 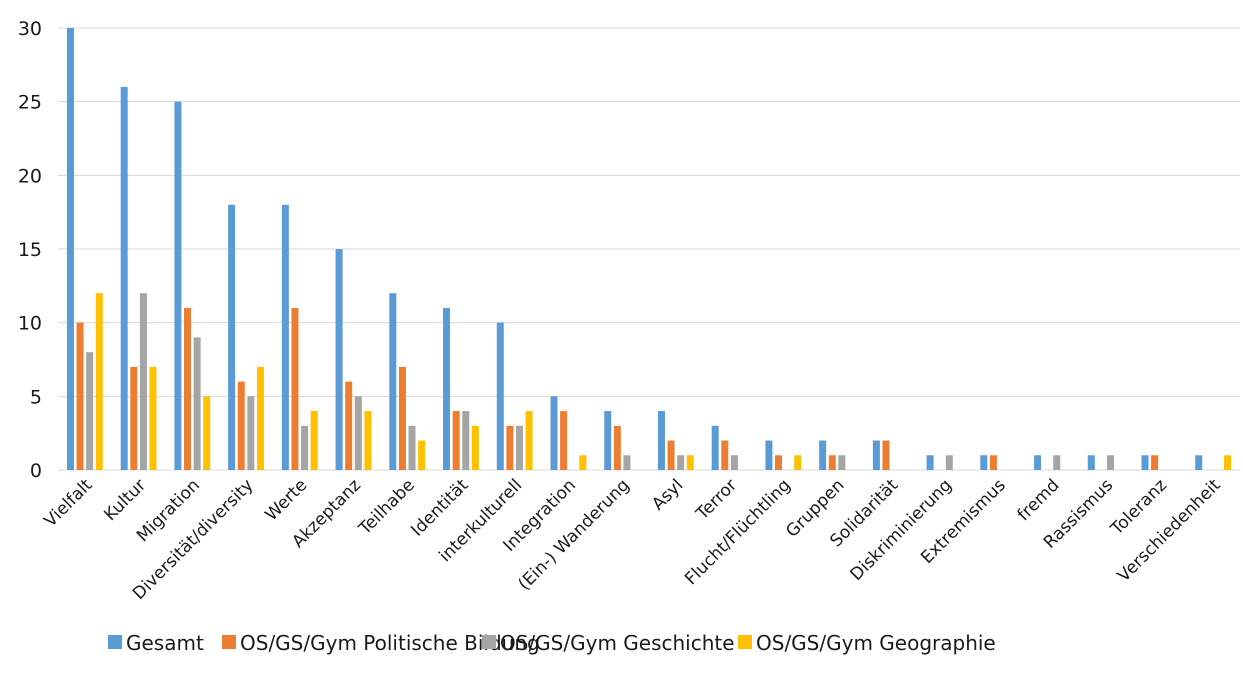 I want to click on y-axis: 0 5 10 15 20 25 30, so click(x=30, y=250).